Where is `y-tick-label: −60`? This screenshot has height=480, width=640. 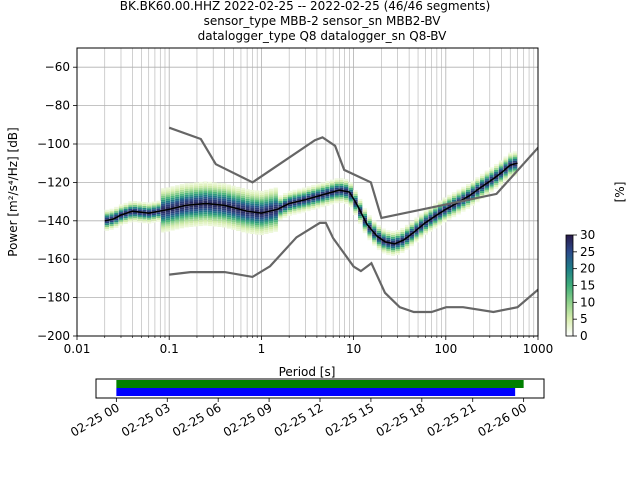 y-tick-label: −60 is located at coordinates (57, 67).